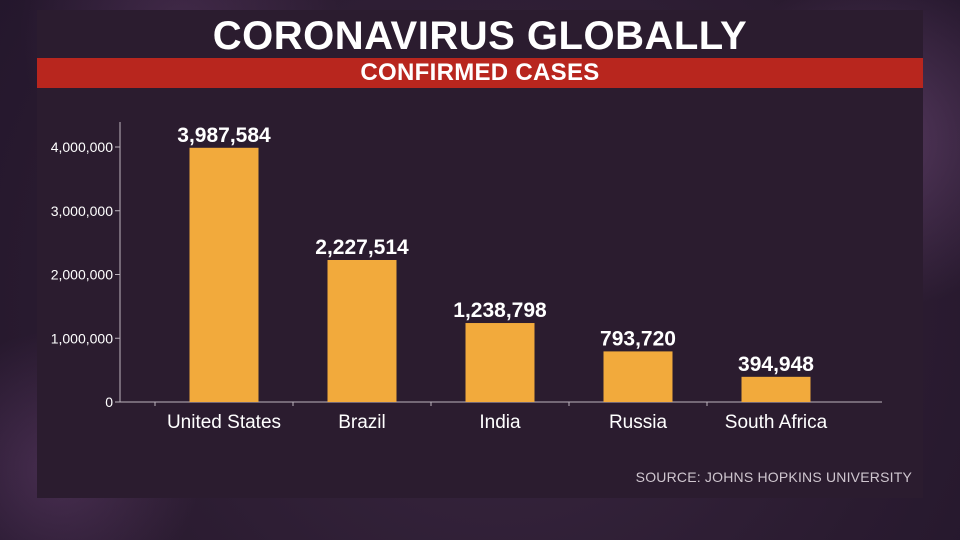 Image resolution: width=960 pixels, height=540 pixels. What do you see at coordinates (224, 422) in the screenshot?
I see `x-category-label: United States` at bounding box center [224, 422].